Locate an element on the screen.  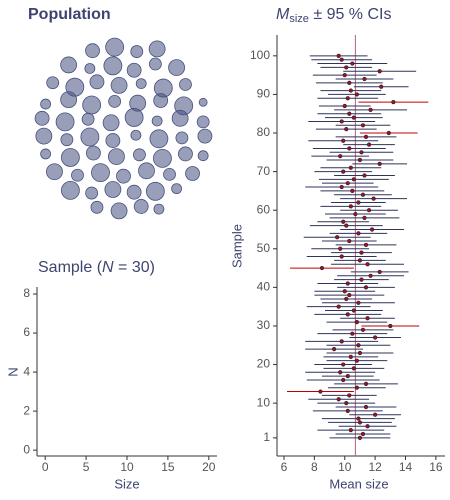
y-tick-label: 80 is located at coordinates (264, 132).